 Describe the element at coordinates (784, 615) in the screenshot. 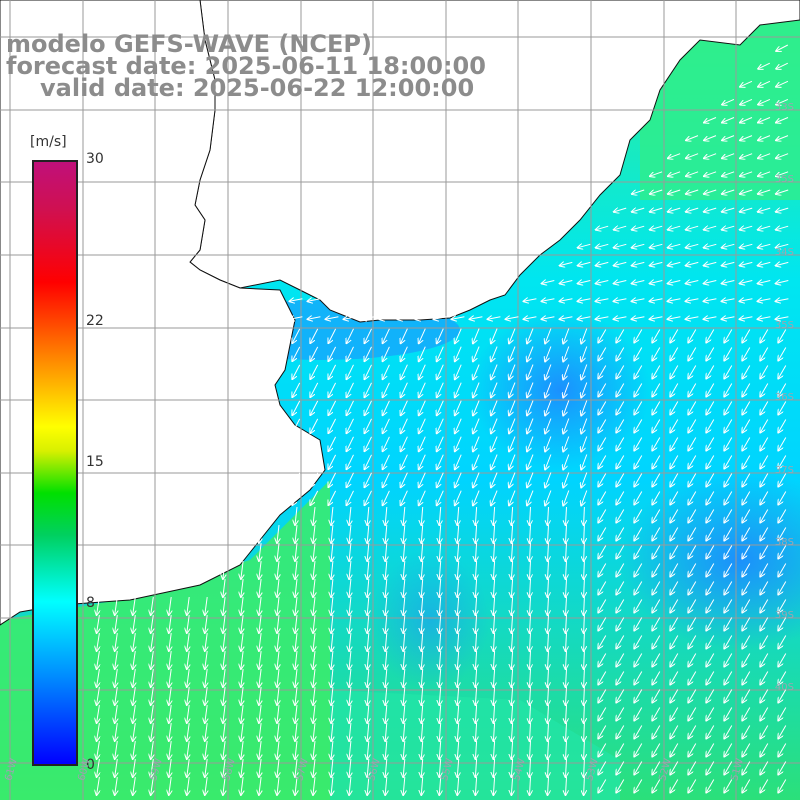

I see `latitude-label: 39S` at that location.